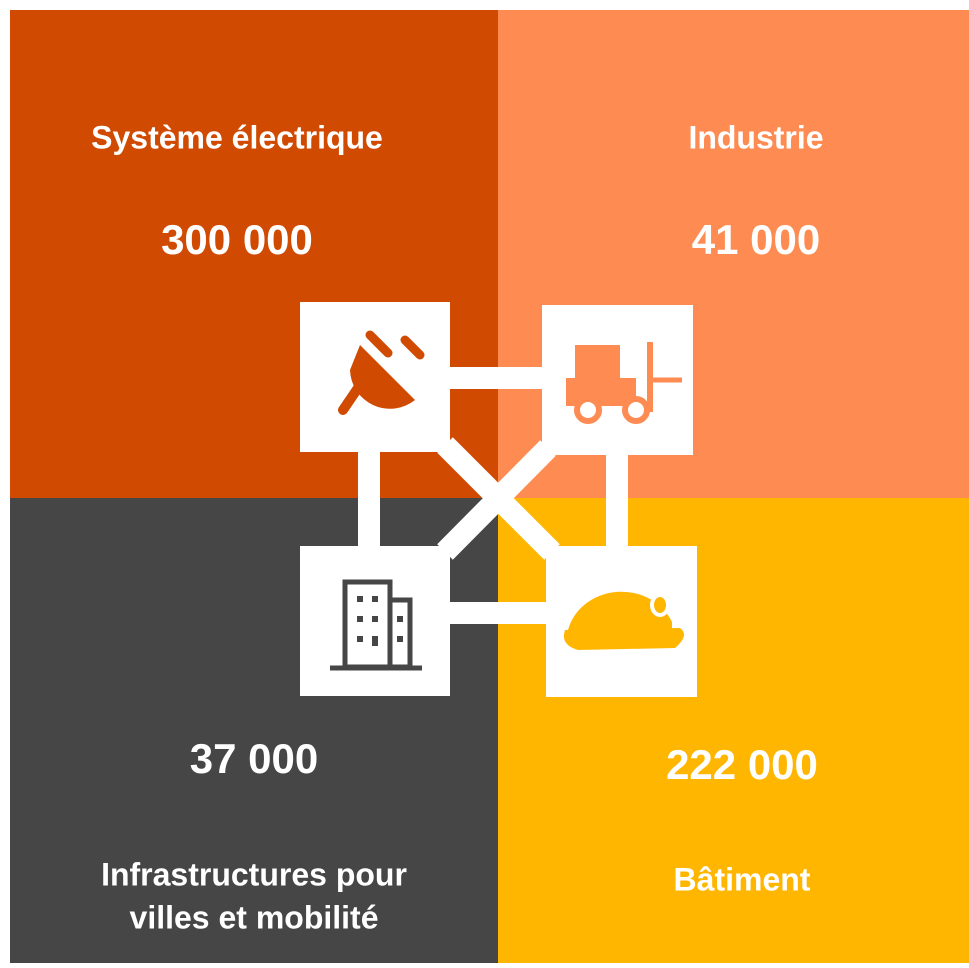 Image resolution: width=969 pixels, height=968 pixels. I want to click on quadrant-title: villes et mobilité, so click(254, 917).